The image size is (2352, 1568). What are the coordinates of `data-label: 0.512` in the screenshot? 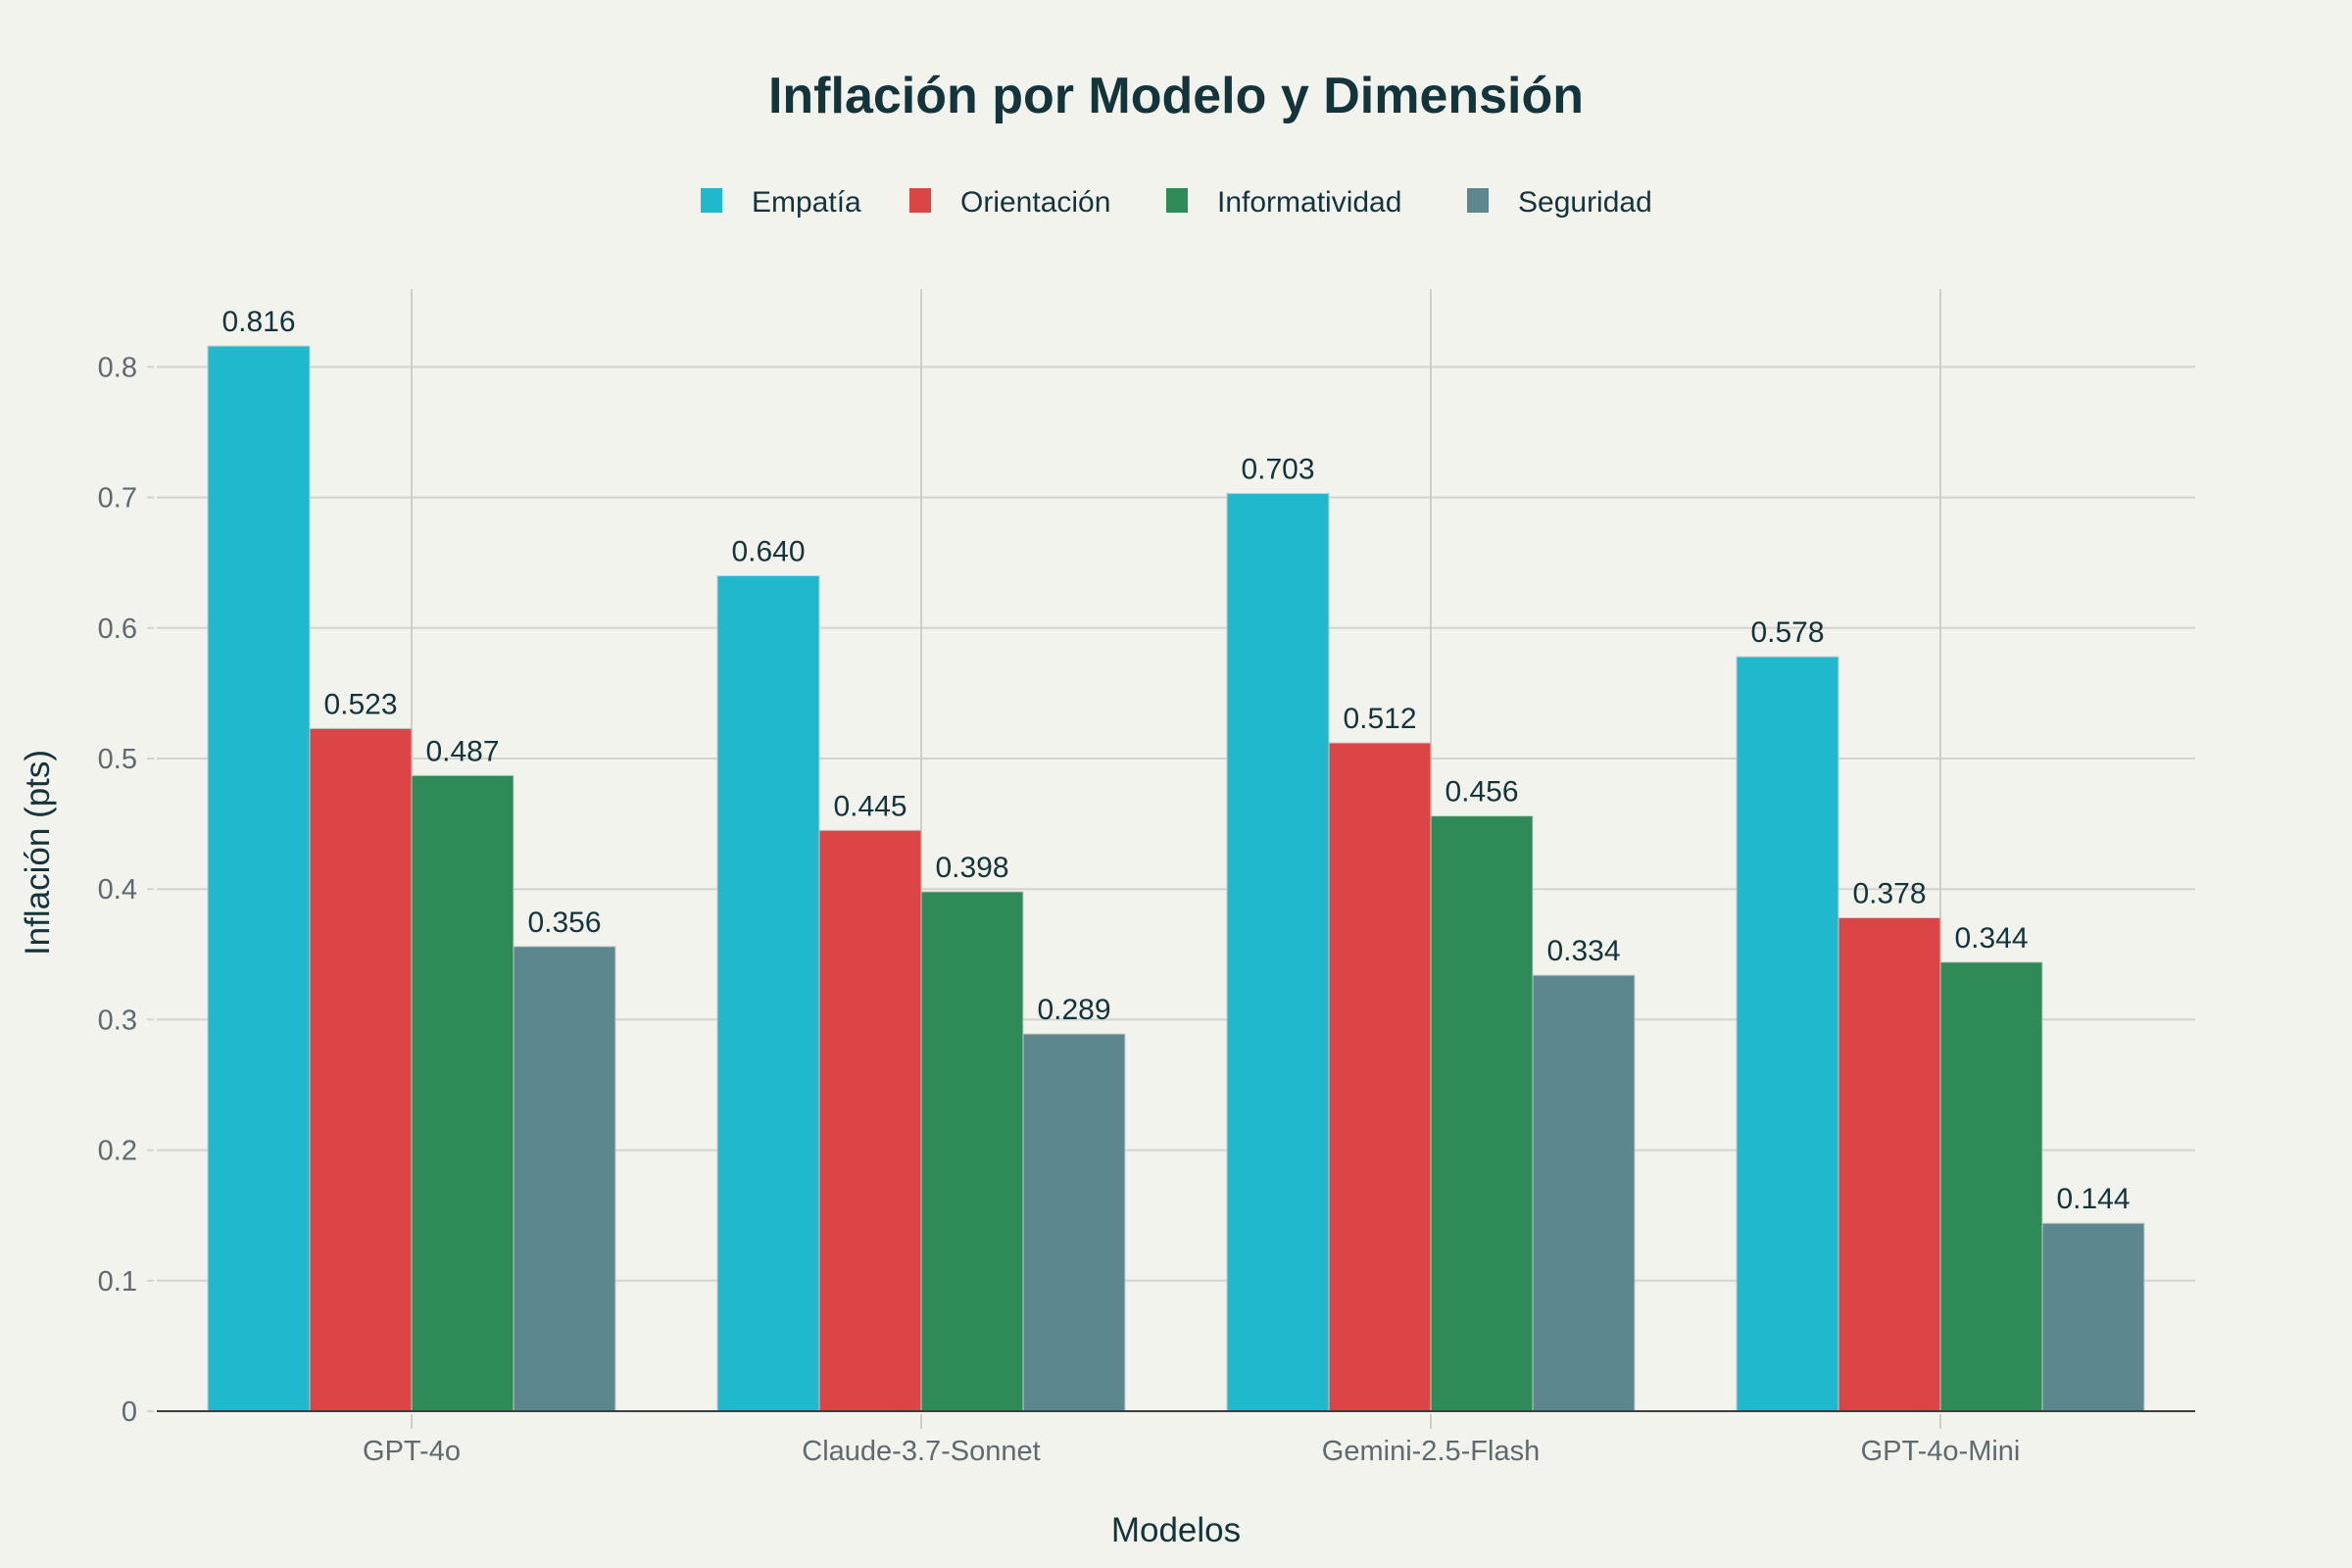 It's located at (1379, 719).